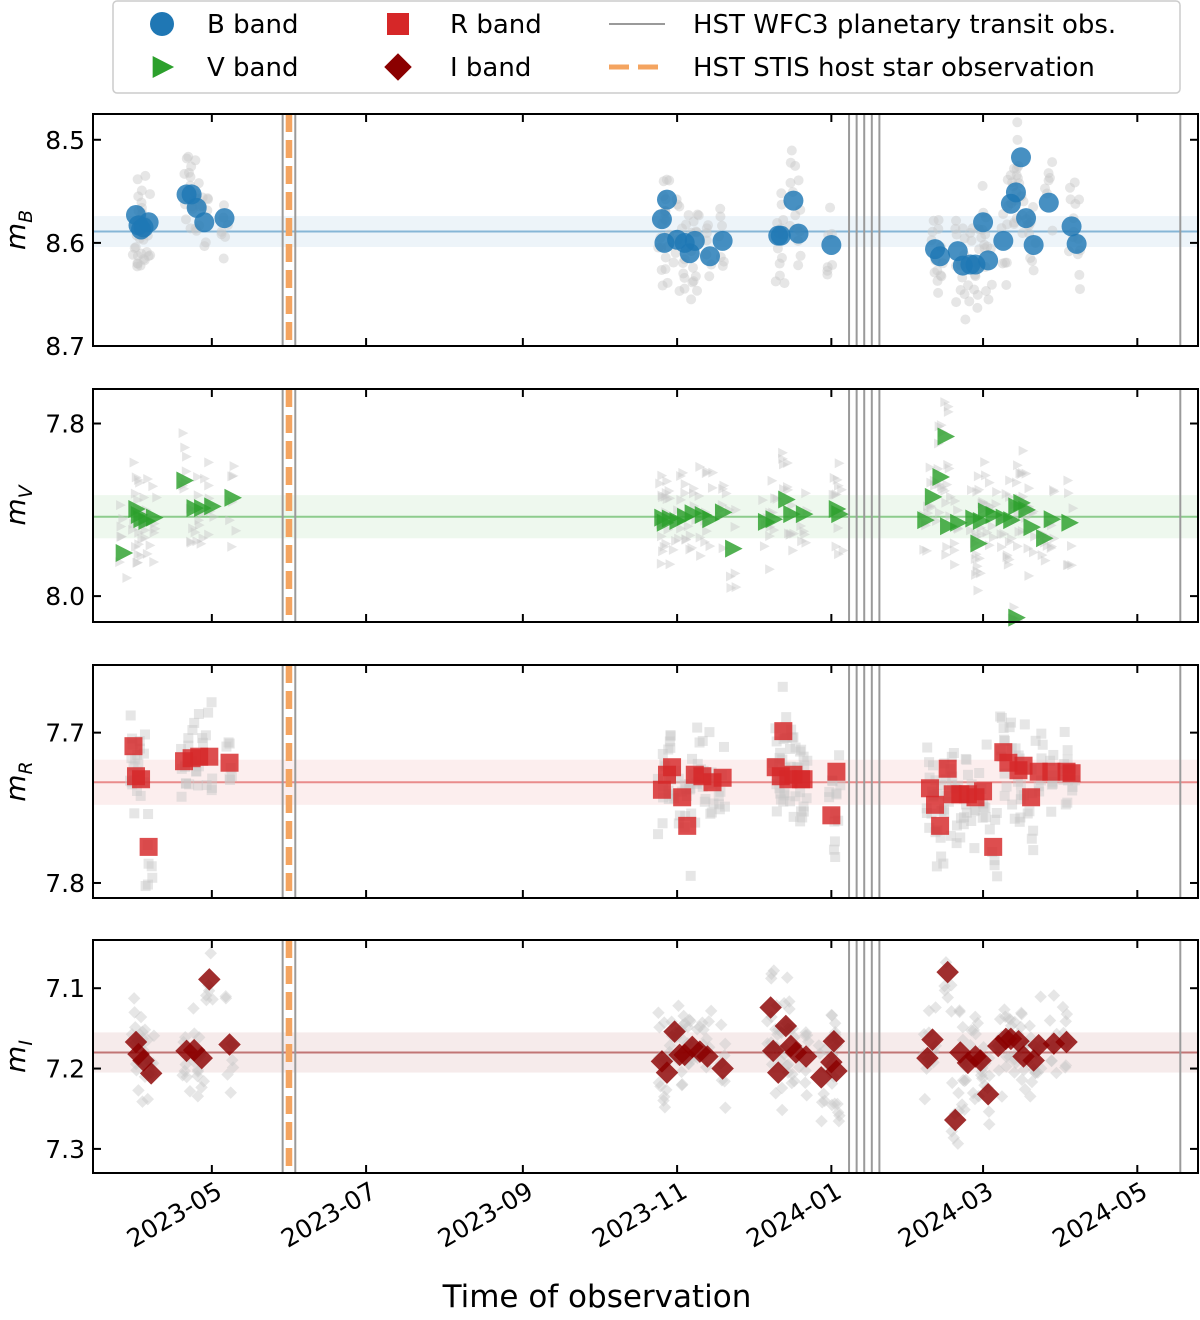 The image size is (1200, 1320). What do you see at coordinates (252, 68) in the screenshot?
I see `legend-V-label: V band` at bounding box center [252, 68].